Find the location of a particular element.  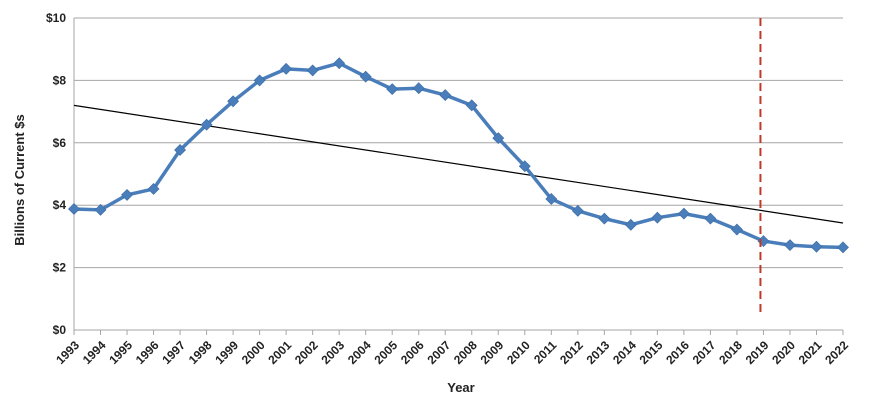

x-tick-label: 2010 is located at coordinates (518, 352).